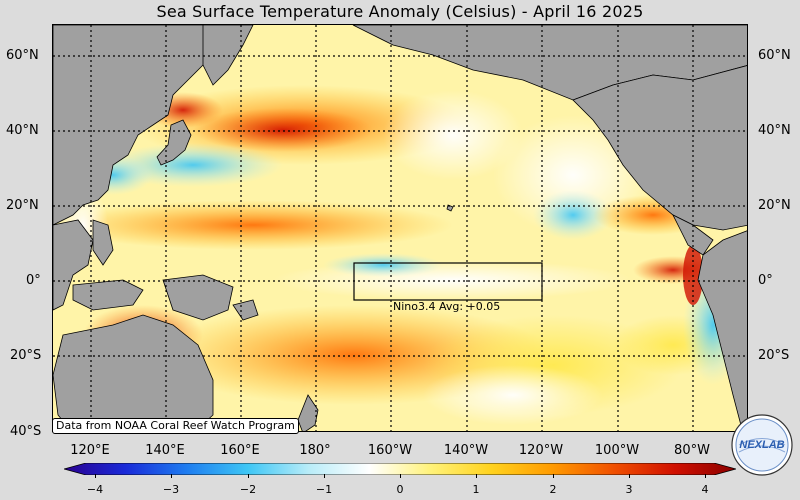 This screenshot has height=500, width=800. What do you see at coordinates (774, 130) in the screenshot?
I see `lat-label-right: 40°N` at bounding box center [774, 130].